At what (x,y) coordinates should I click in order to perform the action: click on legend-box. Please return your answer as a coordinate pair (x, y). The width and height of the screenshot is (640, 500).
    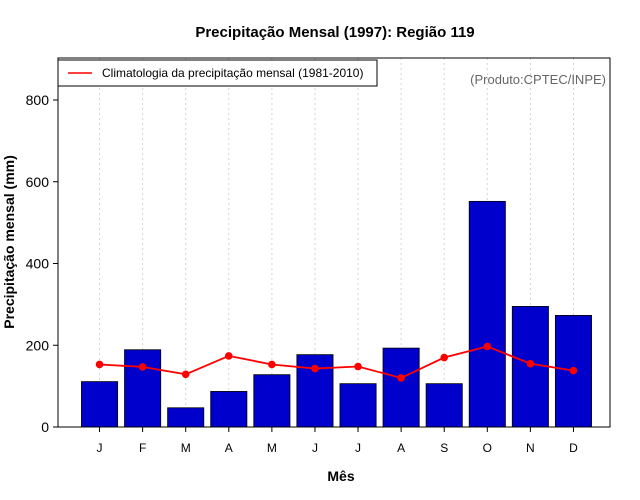
    Looking at the image, I should click on (217, 73).